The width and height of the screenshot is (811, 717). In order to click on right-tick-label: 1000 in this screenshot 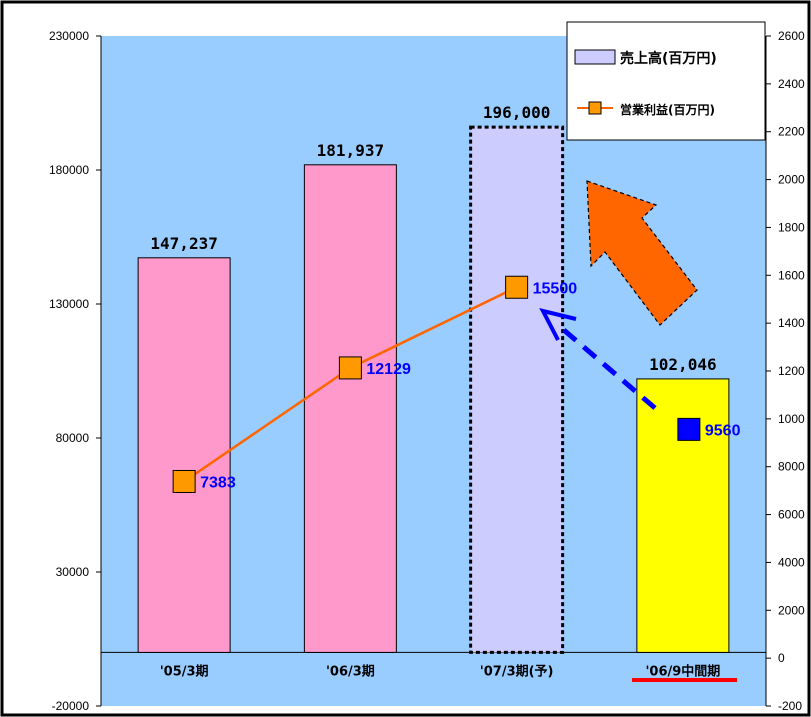, I will do `click(791, 419)`.